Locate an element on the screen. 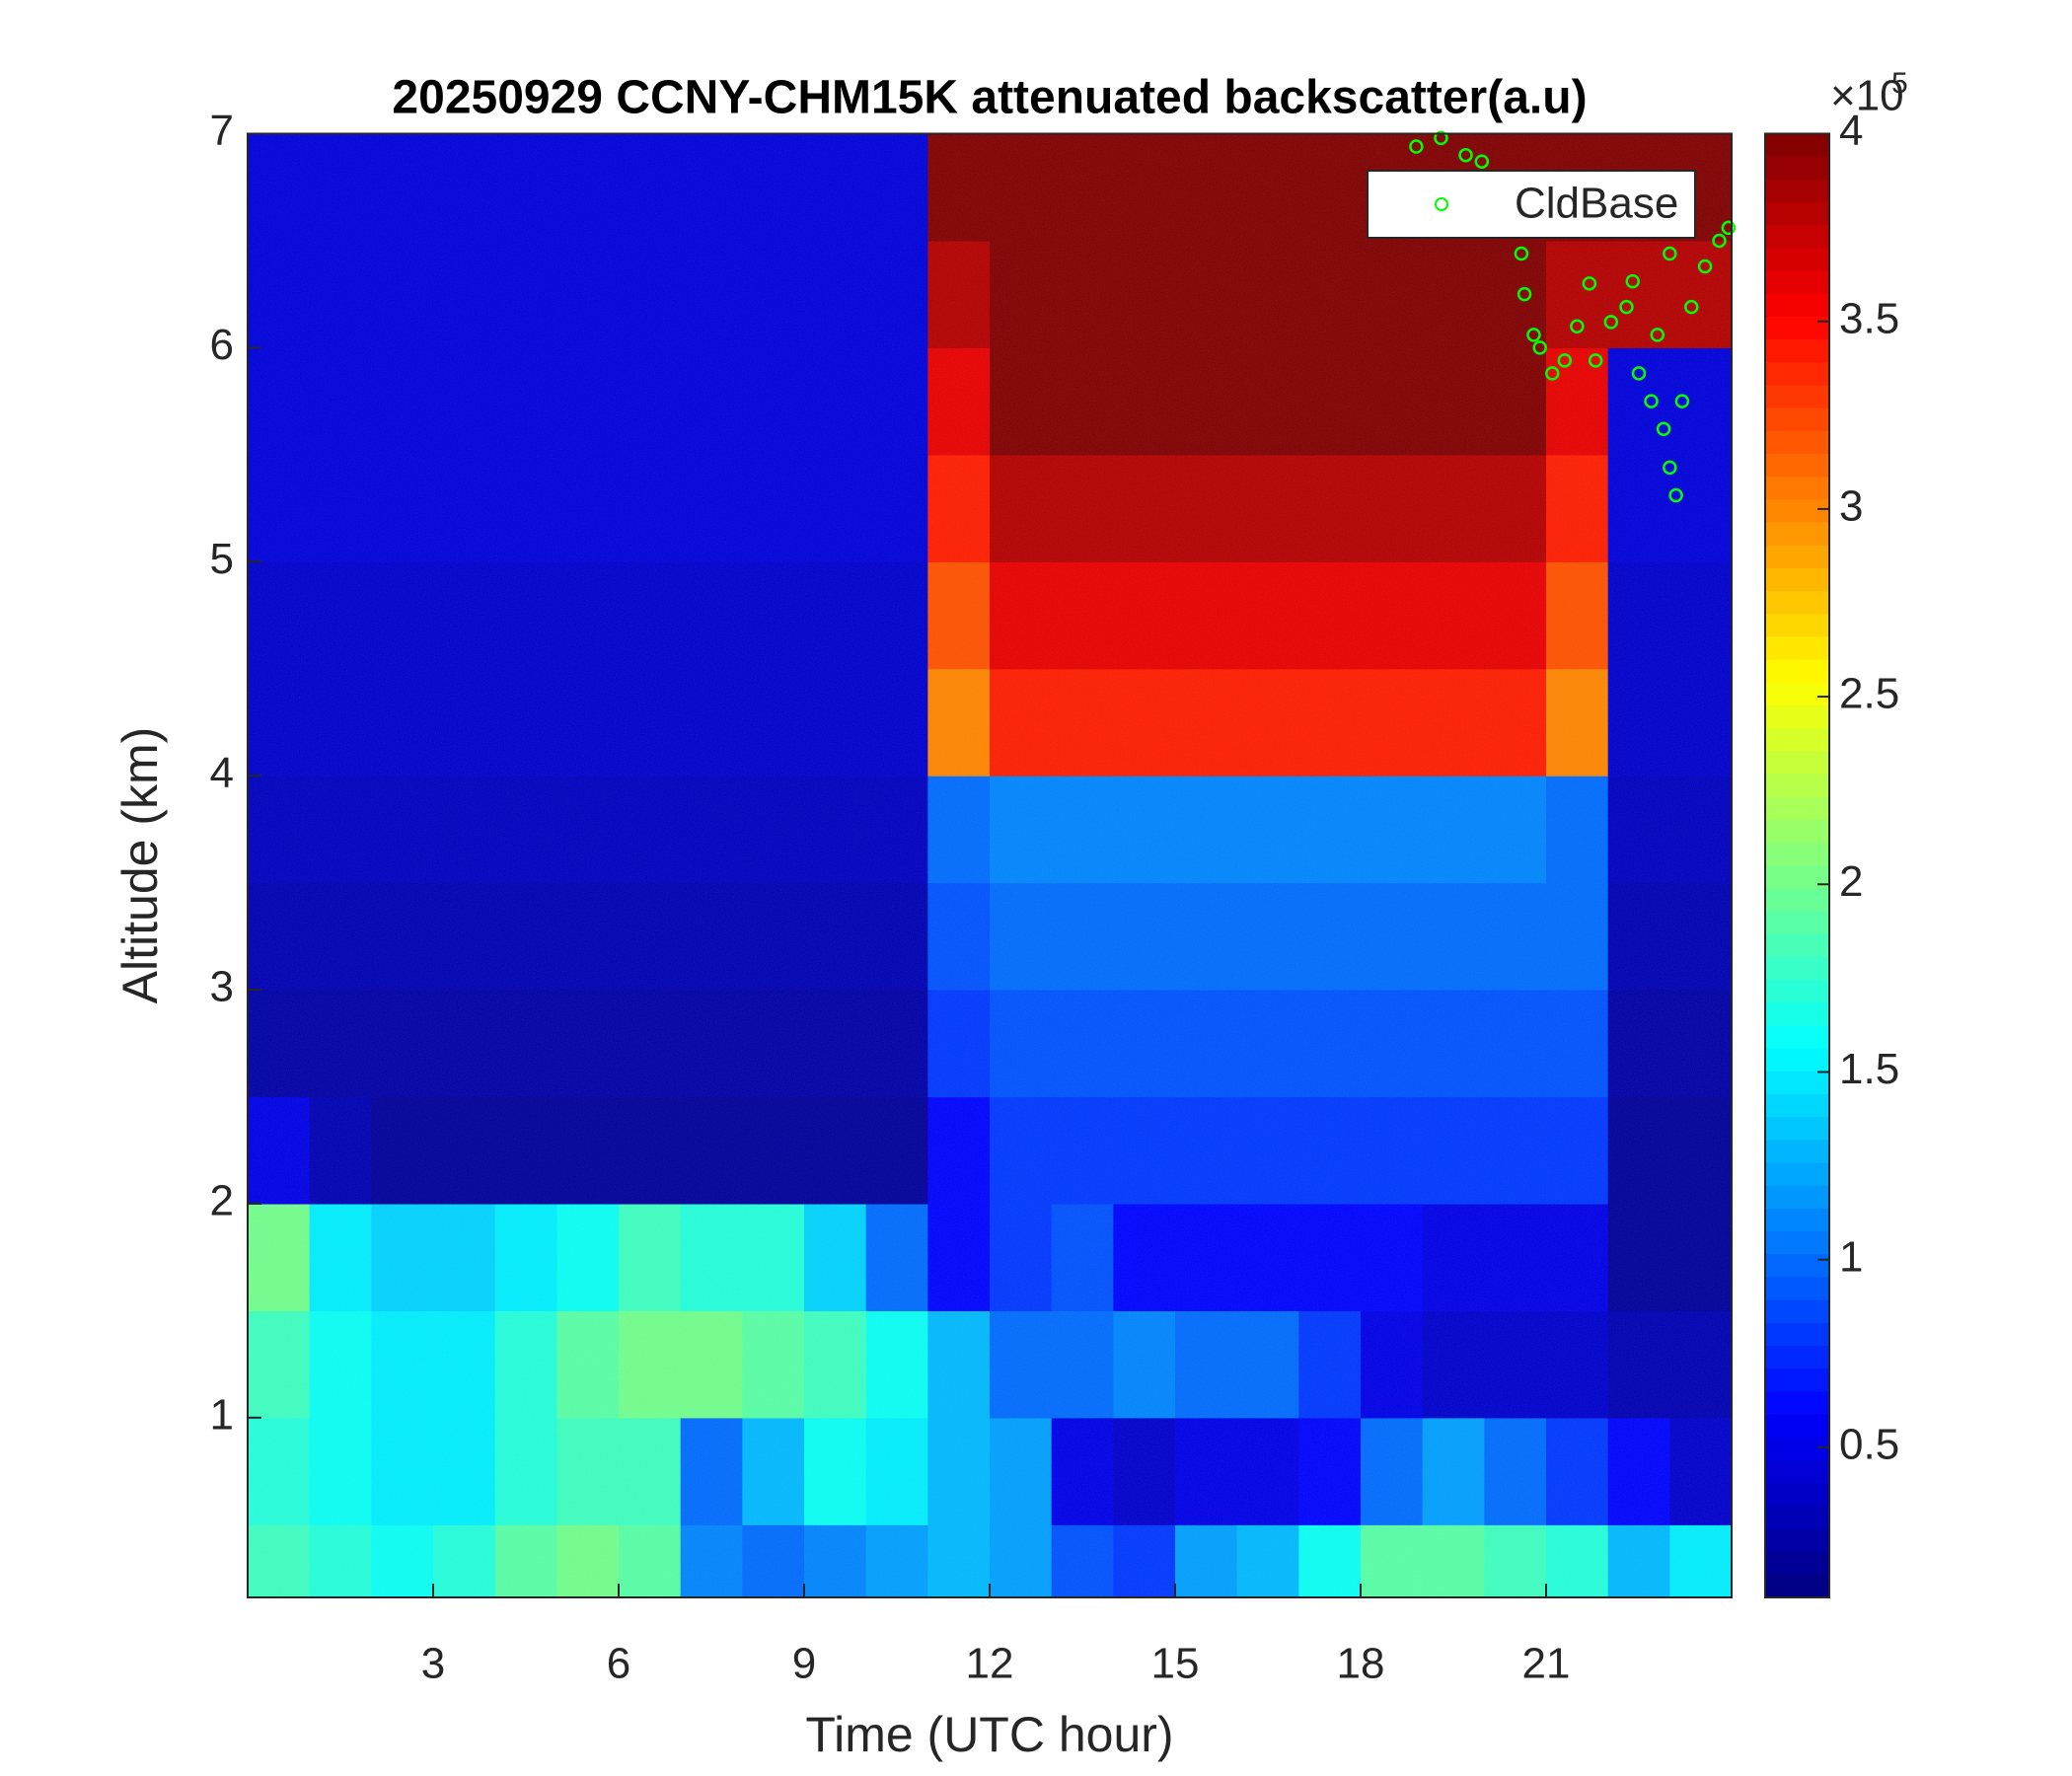 The image size is (2072, 1776). colorbar-tick-label: 2.5 is located at coordinates (1869, 694).